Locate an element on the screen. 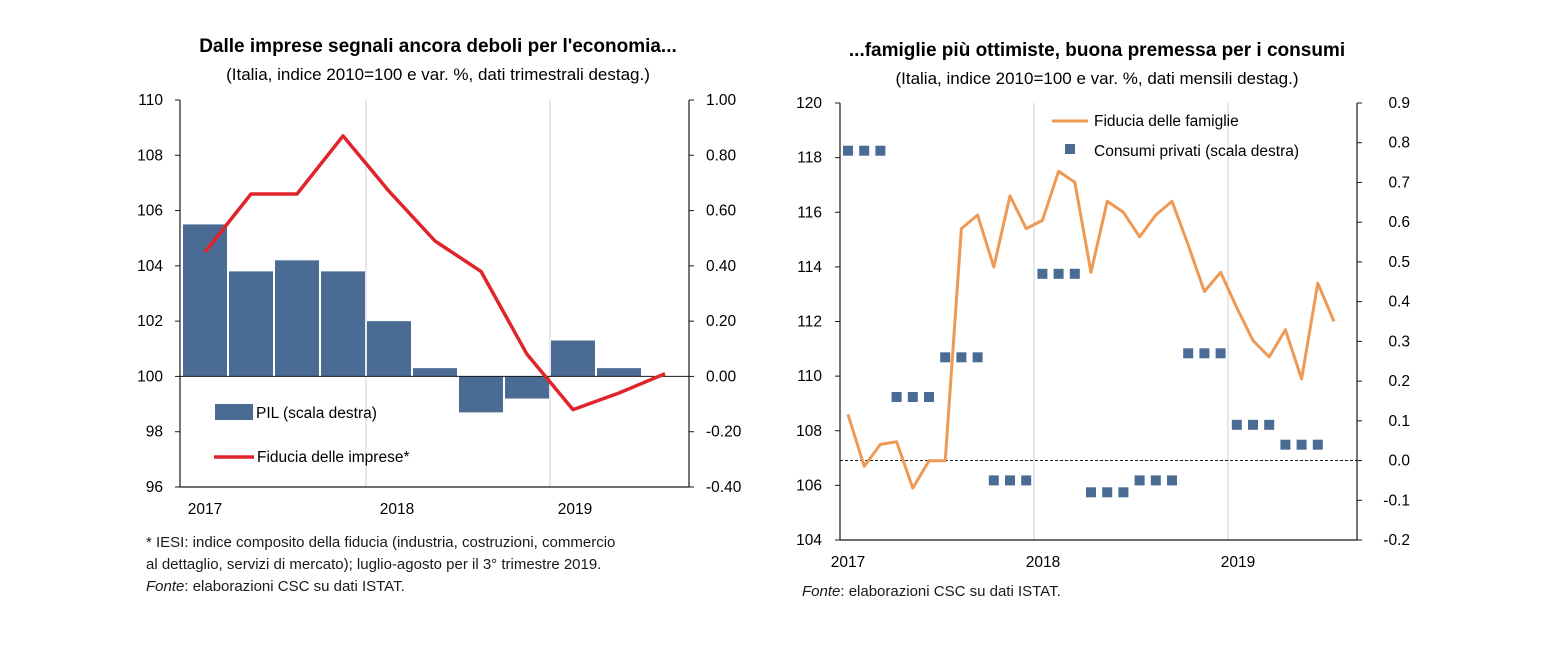 This screenshot has height=650, width=1546. chart1-right-tick-label: -0.20 is located at coordinates (724, 432).